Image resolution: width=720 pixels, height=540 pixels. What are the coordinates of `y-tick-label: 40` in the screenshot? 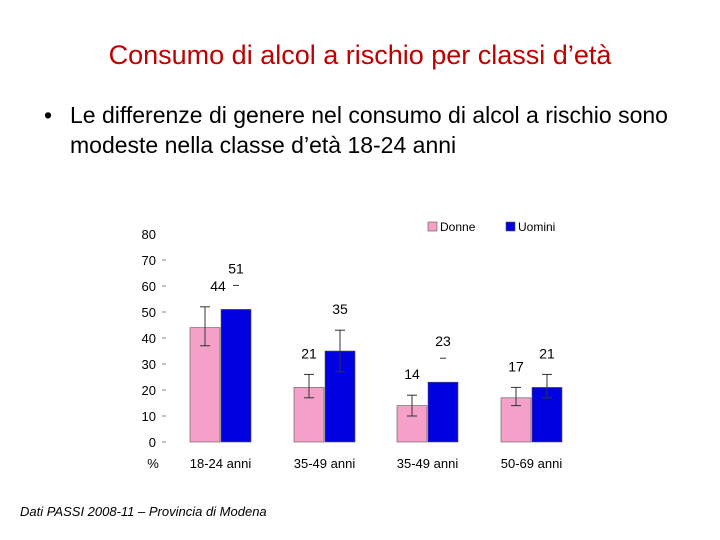 It's located at (149, 338).